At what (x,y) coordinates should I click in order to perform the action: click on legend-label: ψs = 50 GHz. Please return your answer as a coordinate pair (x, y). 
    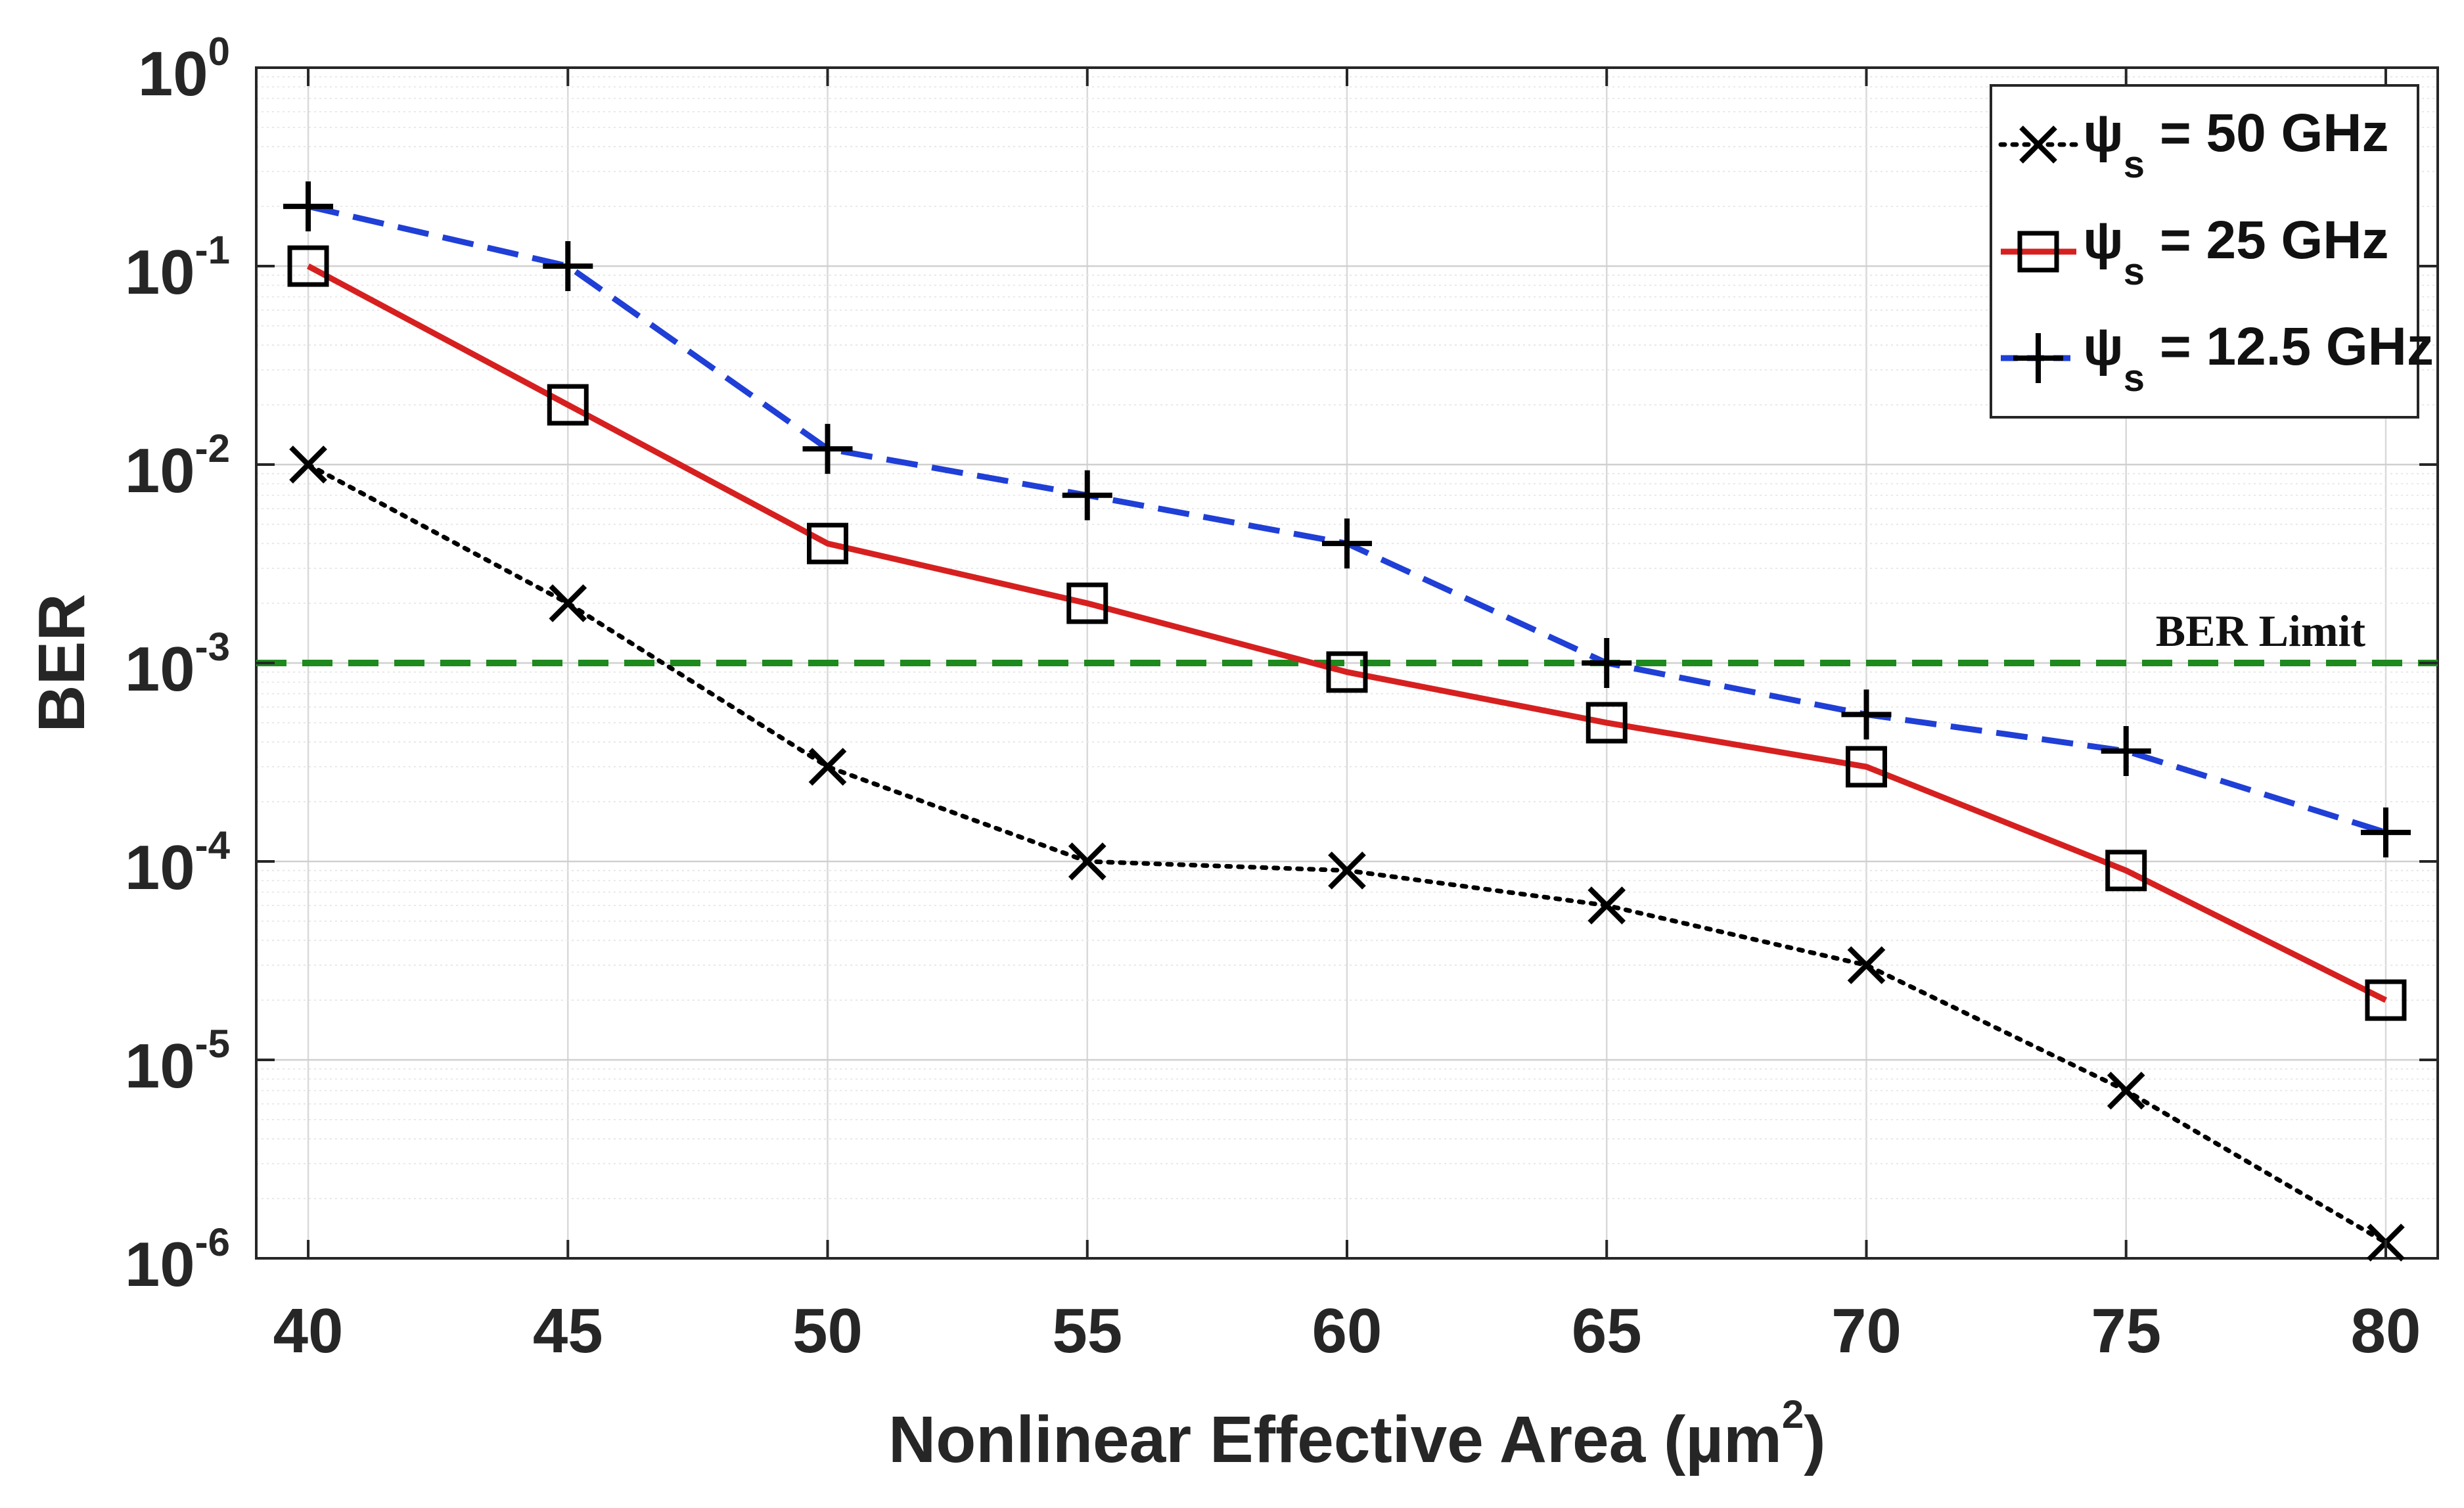
    Looking at the image, I should click on (2236, 144).